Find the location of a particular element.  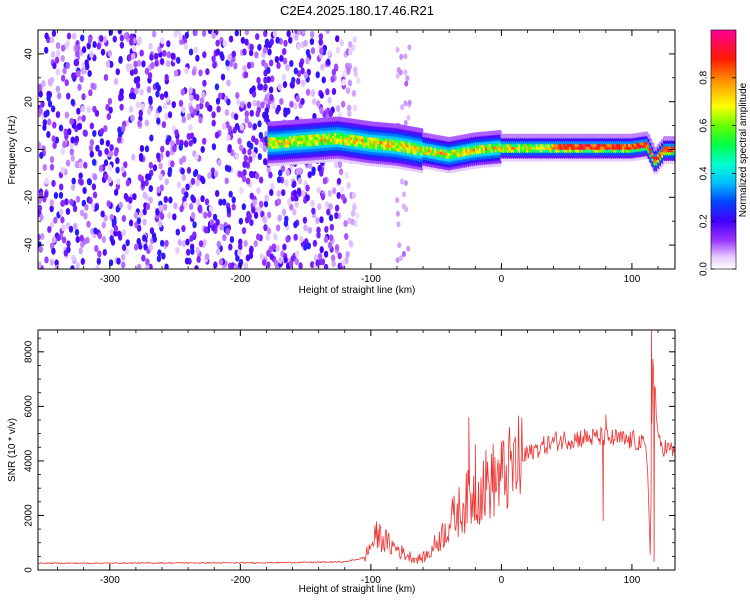

spectrogram-x-tick-label: 100 is located at coordinates (632, 279).